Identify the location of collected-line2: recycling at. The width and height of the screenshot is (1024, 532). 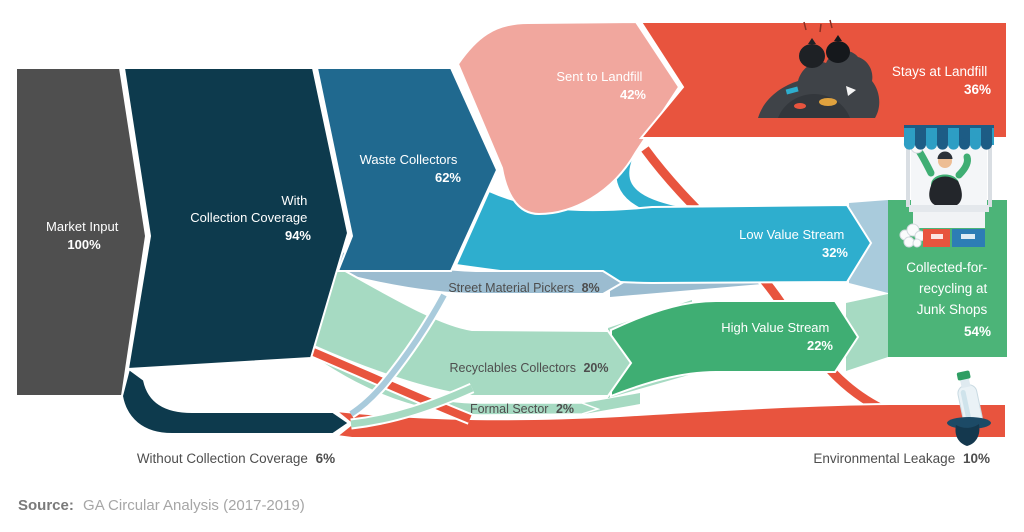
(953, 288).